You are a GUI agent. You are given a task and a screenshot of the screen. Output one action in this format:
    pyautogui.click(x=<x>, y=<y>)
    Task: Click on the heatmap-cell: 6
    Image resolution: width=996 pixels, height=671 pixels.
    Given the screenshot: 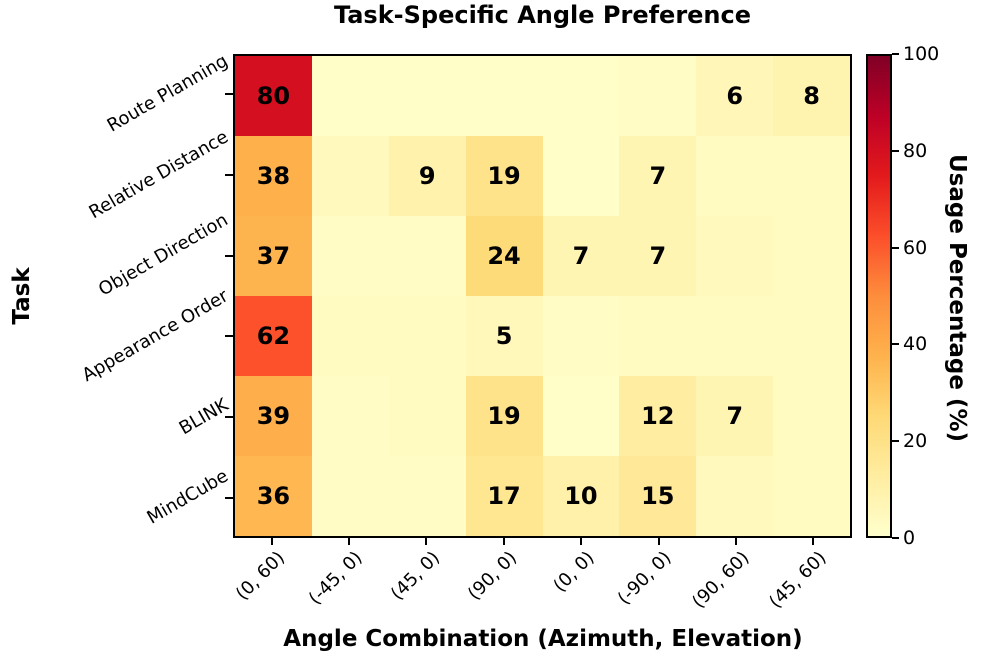 What is the action you would take?
    pyautogui.click(x=735, y=96)
    